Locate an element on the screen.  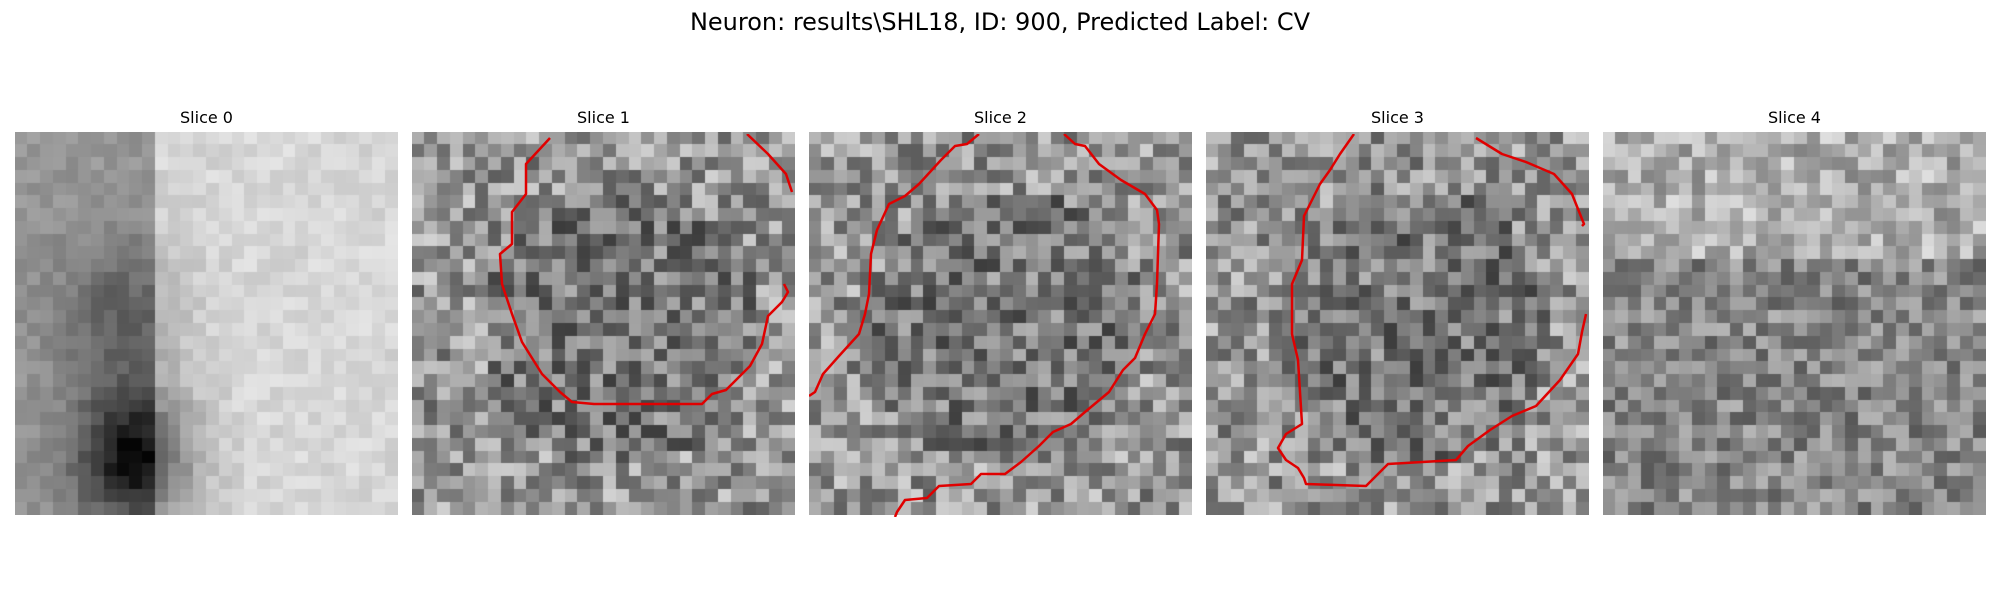
slice-panel-1: Slice 1 is located at coordinates (603, 311).